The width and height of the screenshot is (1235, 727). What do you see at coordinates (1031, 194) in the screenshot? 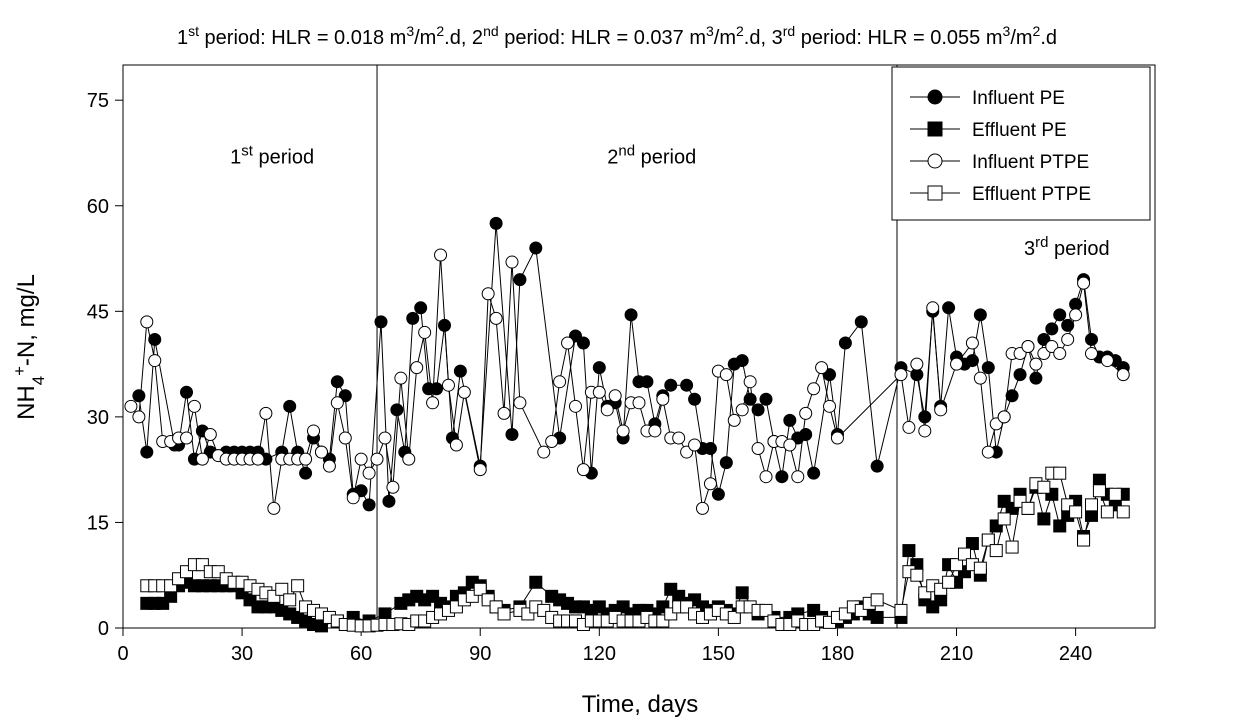
I see `legend-label: Effluent PTPE` at bounding box center [1031, 194].